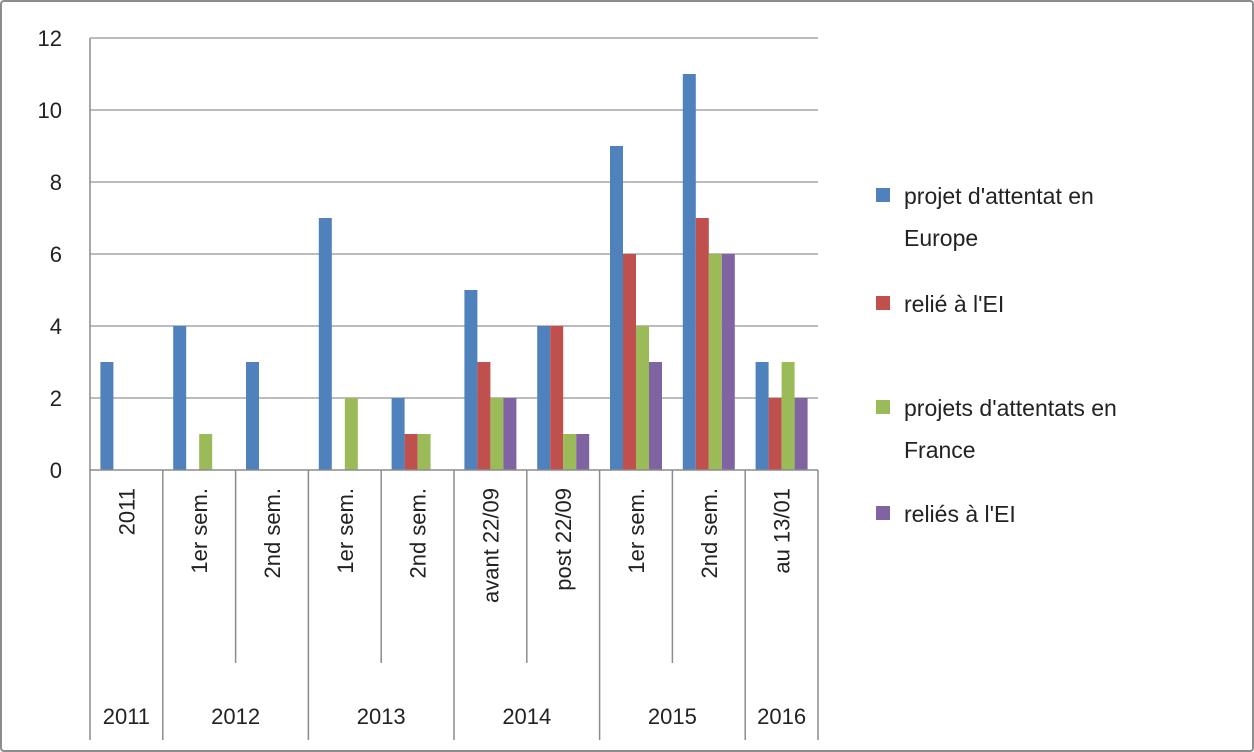 The height and width of the screenshot is (752, 1254). What do you see at coordinates (563, 539) in the screenshot?
I see `category-label: post 22/09` at bounding box center [563, 539].